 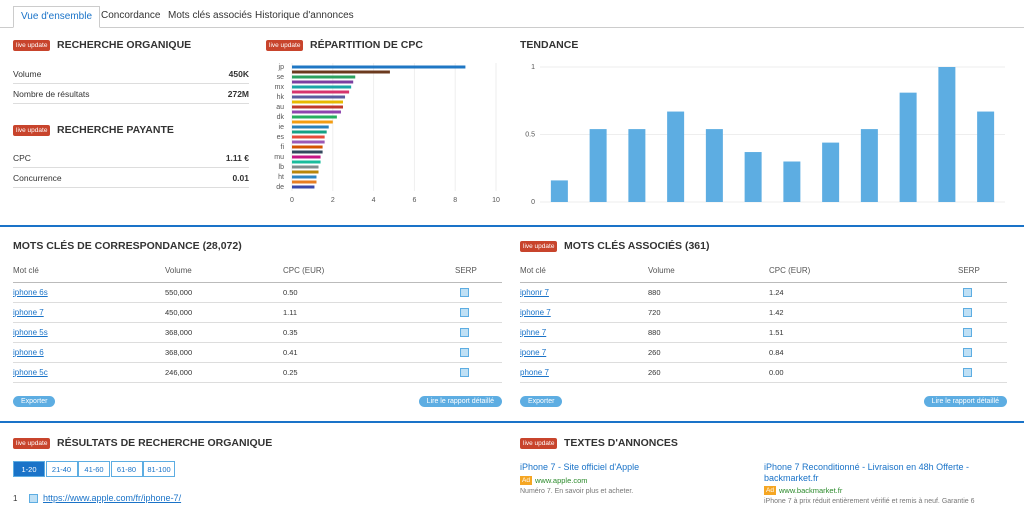 What do you see at coordinates (304, 270) in the screenshot?
I see `column-header: CPC (EUR)` at bounding box center [304, 270].